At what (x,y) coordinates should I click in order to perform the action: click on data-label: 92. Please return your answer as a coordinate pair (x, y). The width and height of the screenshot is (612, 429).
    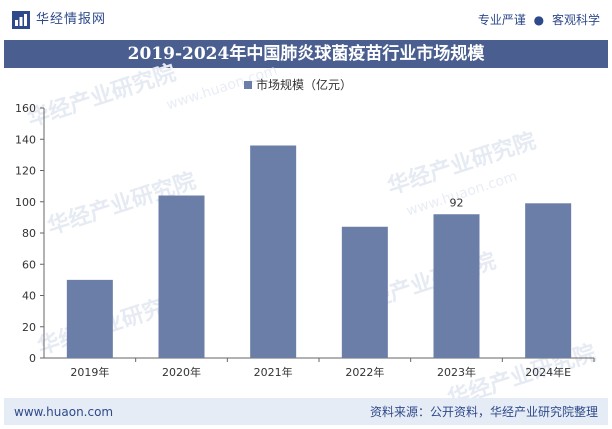
    Looking at the image, I should click on (457, 202).